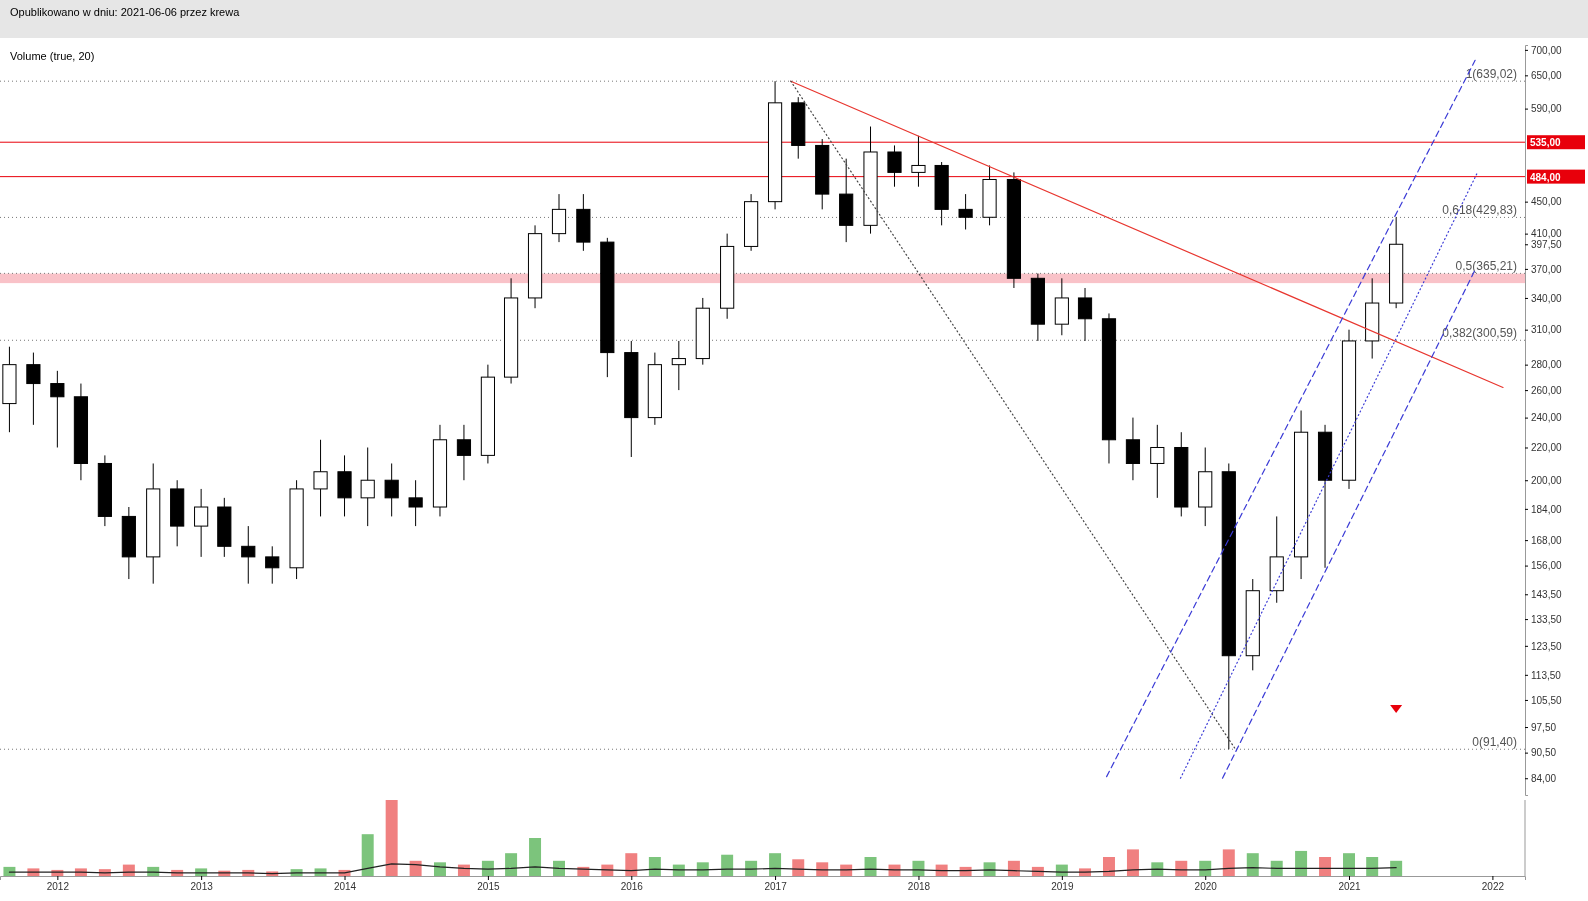 Image resolution: width=1588 pixels, height=901 pixels. Describe the element at coordinates (776, 887) in the screenshot. I see `x-tick-label: 2017` at that location.